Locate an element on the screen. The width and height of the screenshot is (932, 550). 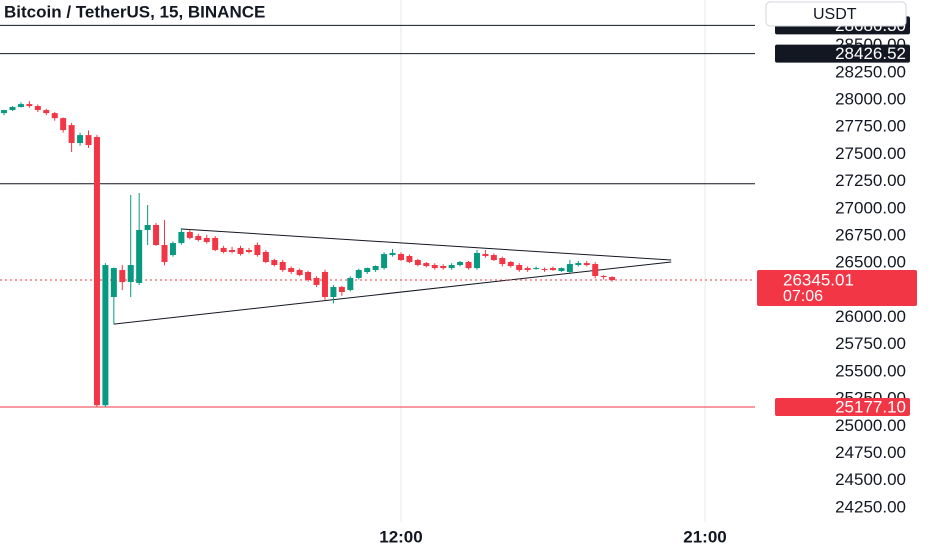
x-tick-label: 12:00 is located at coordinates (400, 536).